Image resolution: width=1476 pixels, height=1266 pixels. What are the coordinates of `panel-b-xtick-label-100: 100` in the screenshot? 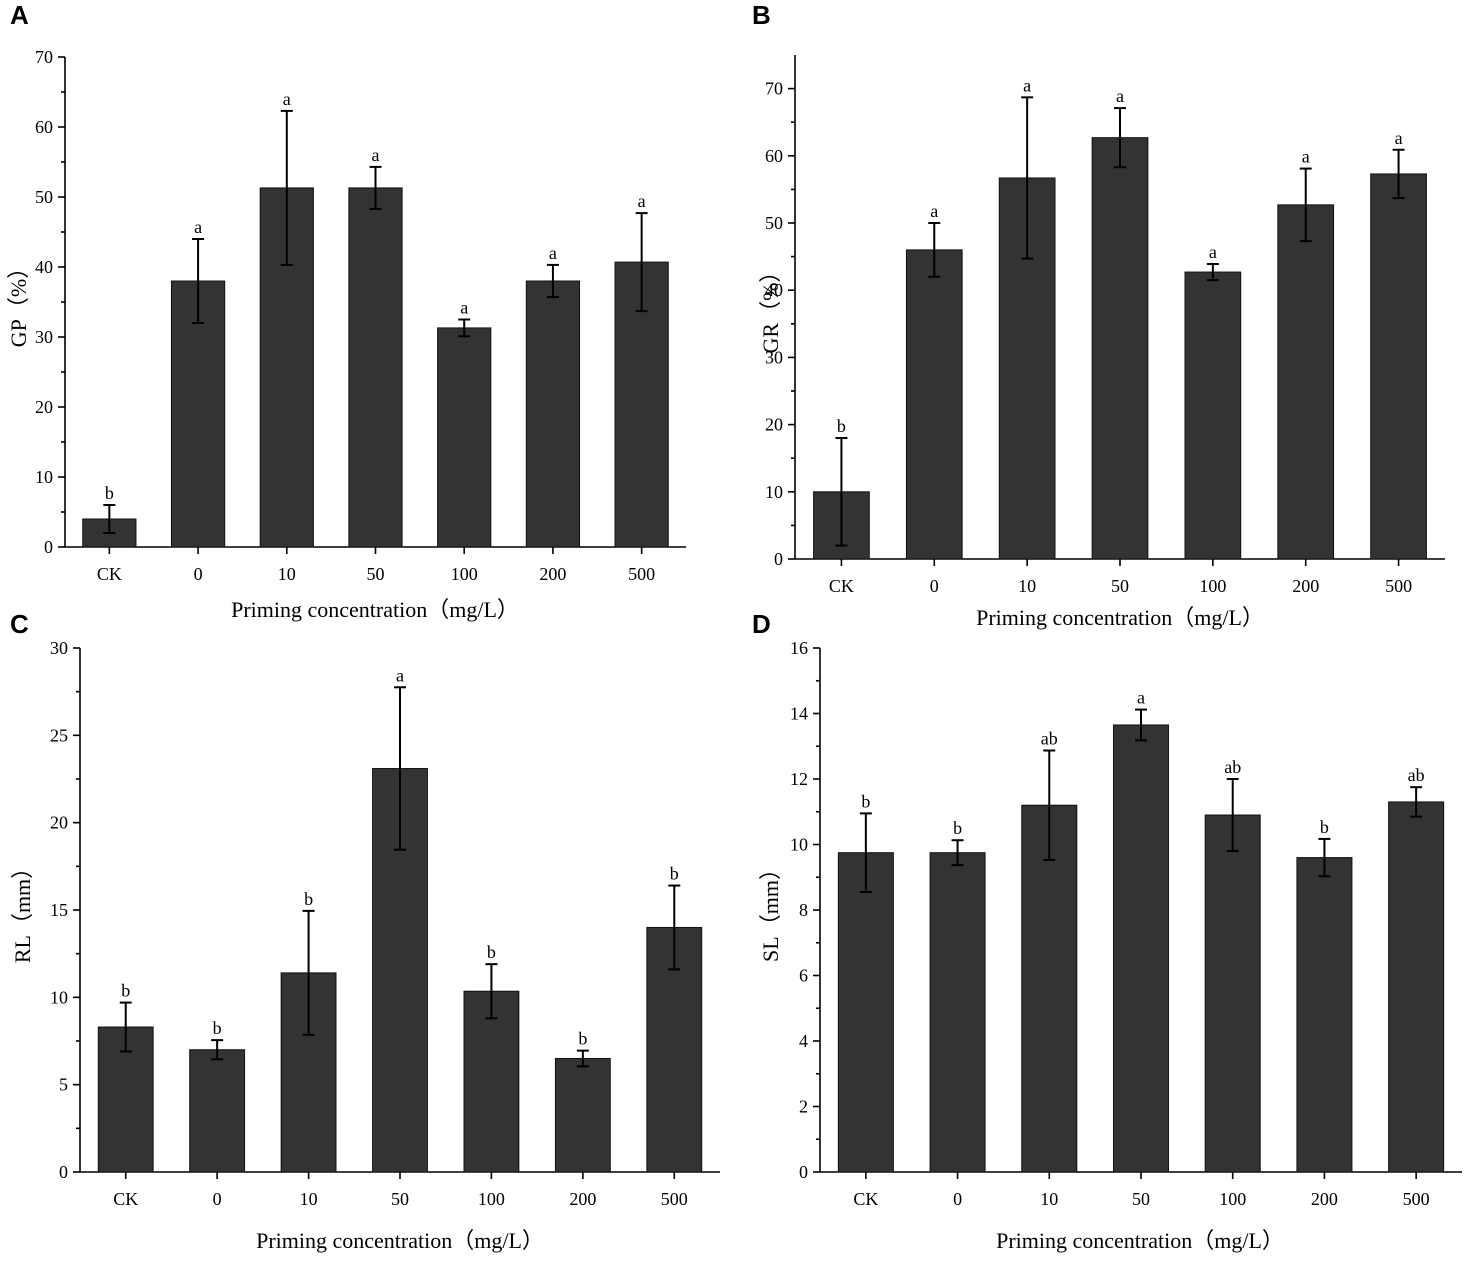 It's located at (1212, 586).